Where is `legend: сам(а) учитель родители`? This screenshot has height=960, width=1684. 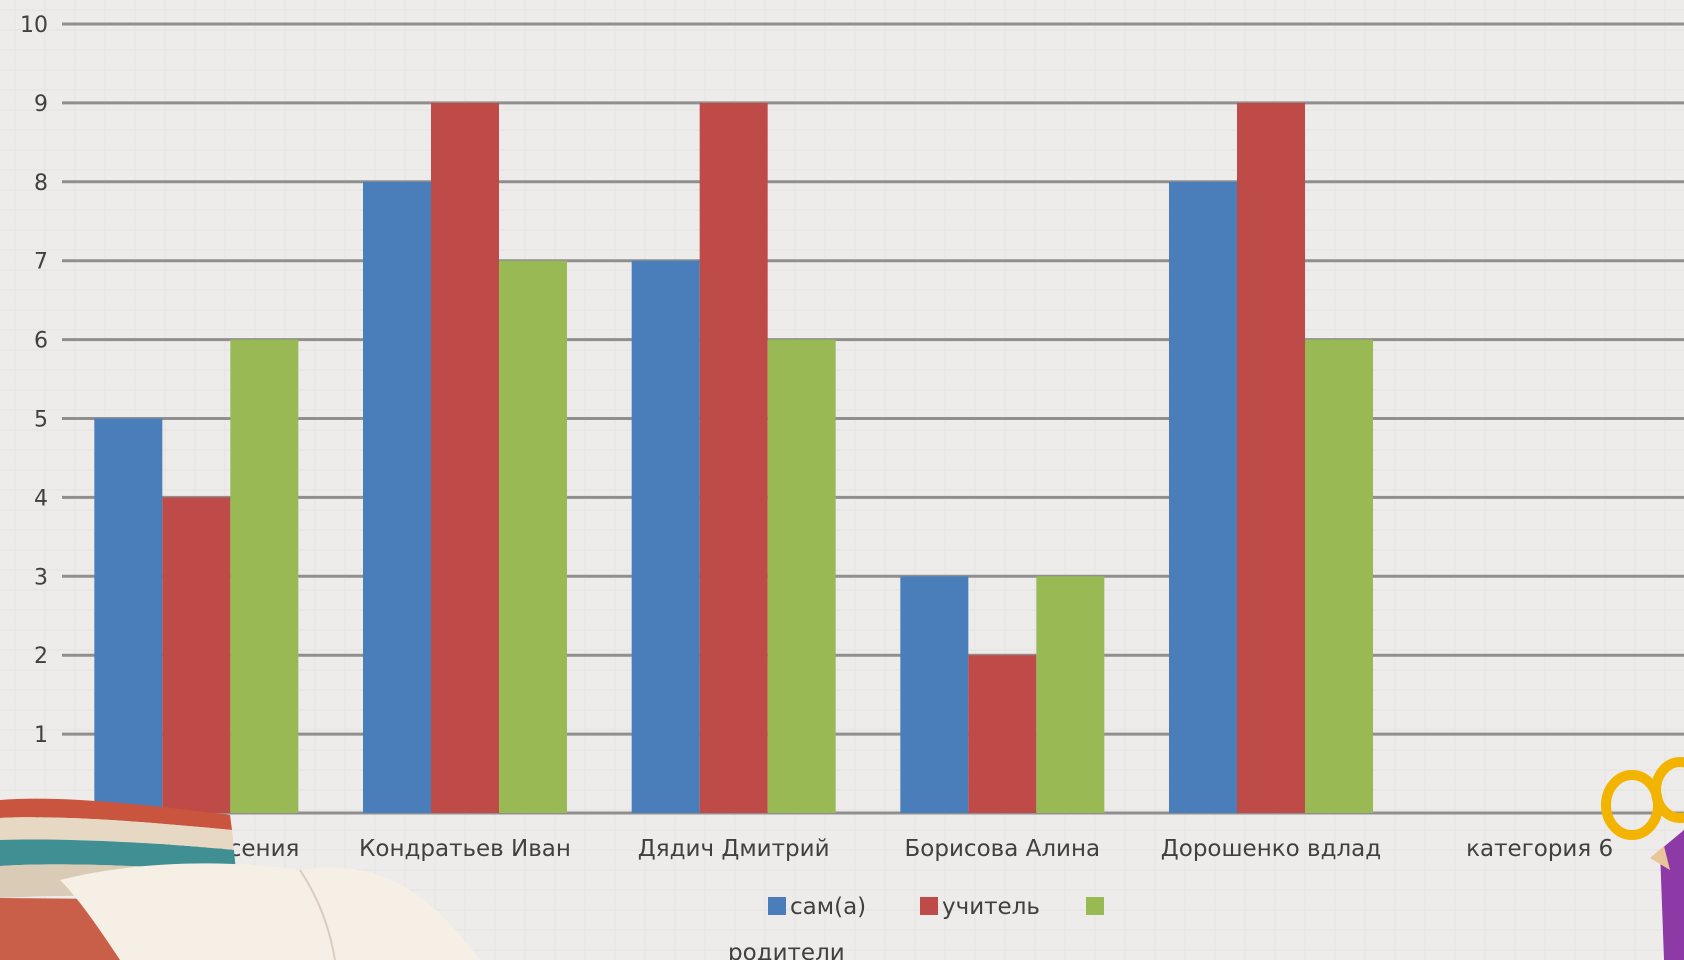
legend: сам(а) учитель родители is located at coordinates (916, 927).